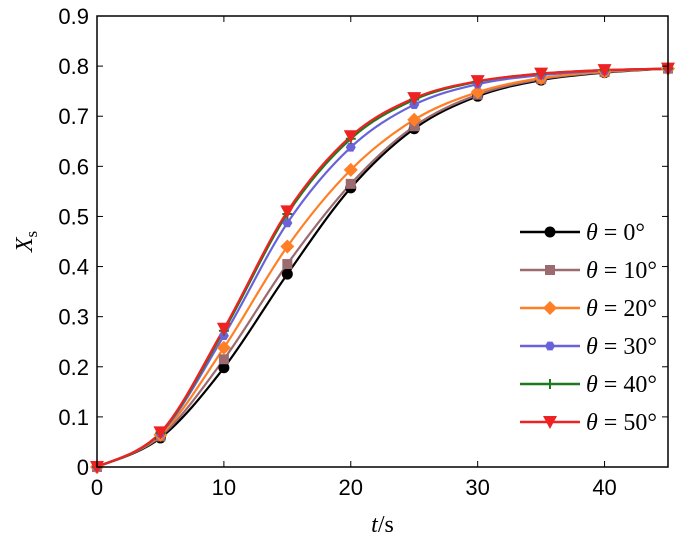 This screenshot has height=538, width=700. I want to click on x-tick-label: 20, so click(351, 487).